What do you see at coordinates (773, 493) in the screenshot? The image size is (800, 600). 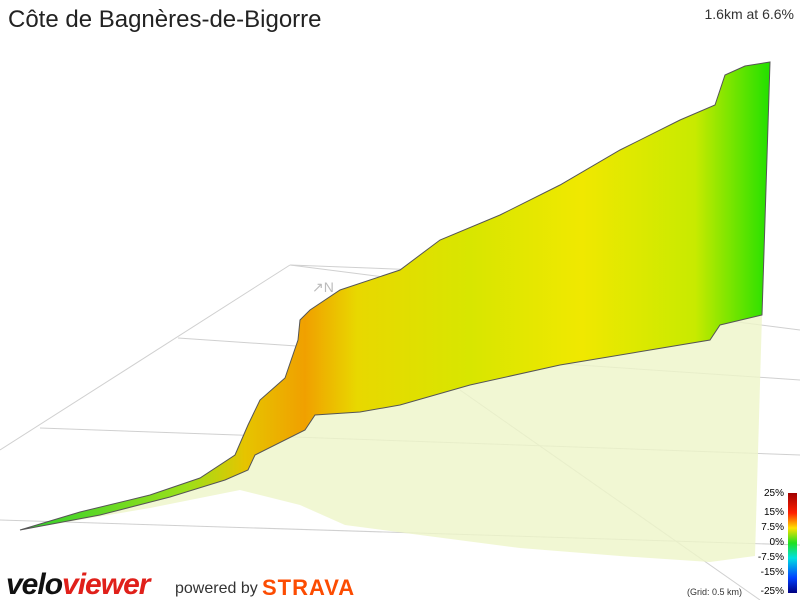 I see `scale-label: 25%` at bounding box center [773, 493].